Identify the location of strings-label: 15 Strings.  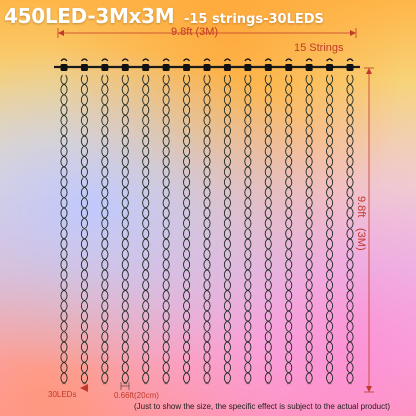
(319, 48).